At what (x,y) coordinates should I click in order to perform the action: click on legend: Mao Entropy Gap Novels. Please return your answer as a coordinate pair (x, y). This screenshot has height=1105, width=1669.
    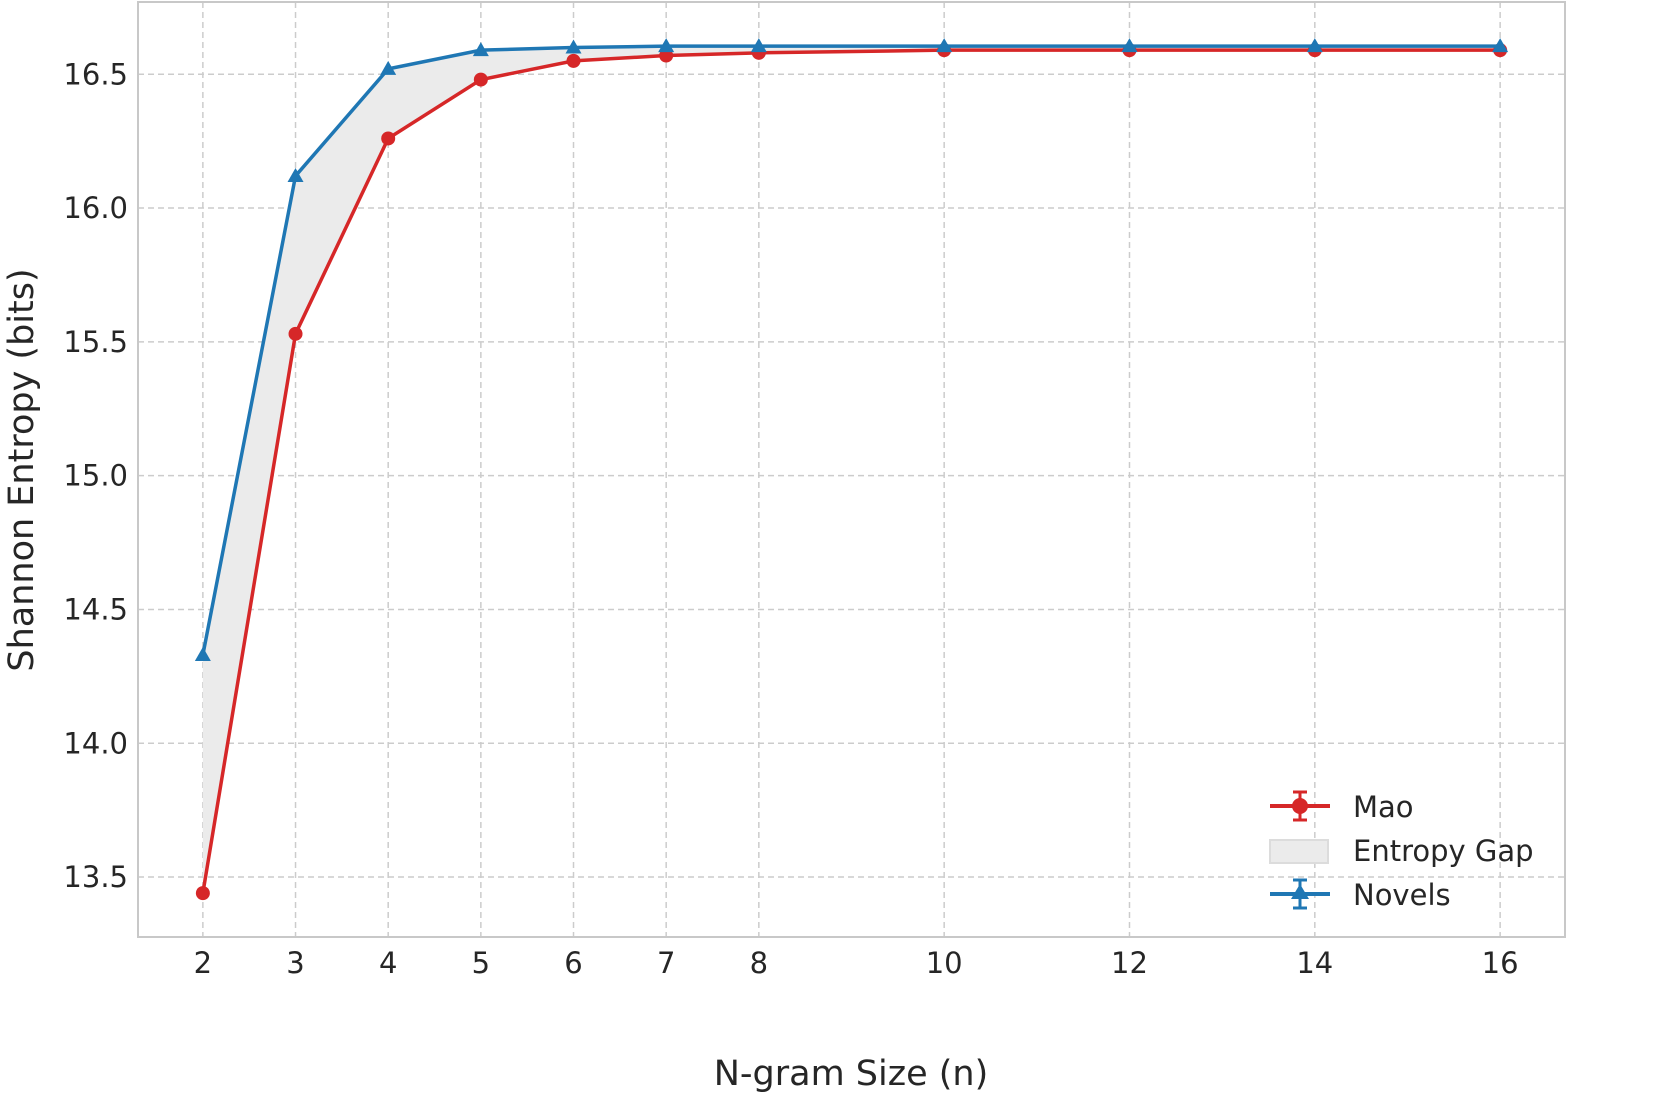
    Looking at the image, I should click on (1401, 851).